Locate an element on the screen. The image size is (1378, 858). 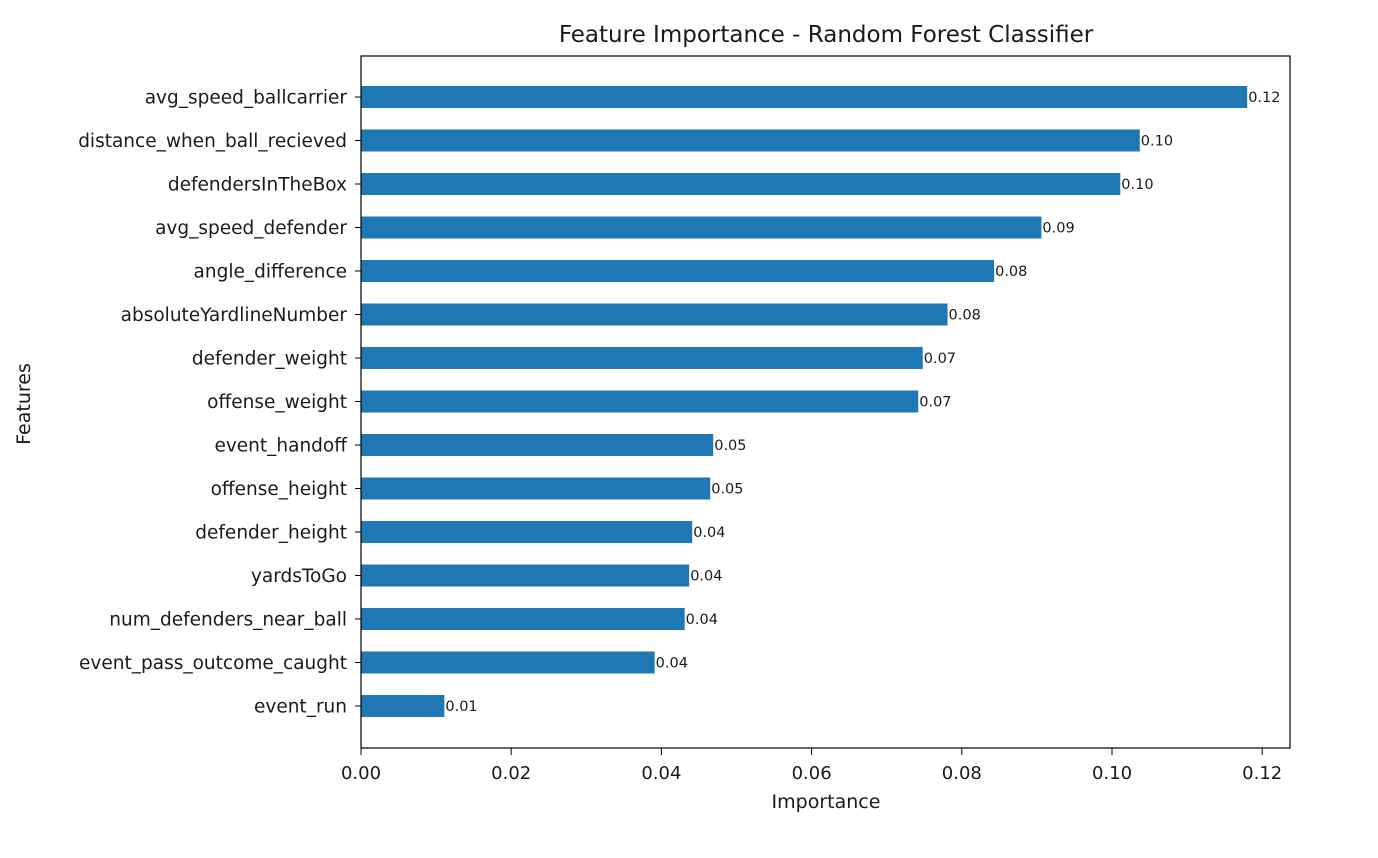
x-tick-label: 0.06 is located at coordinates (812, 773).